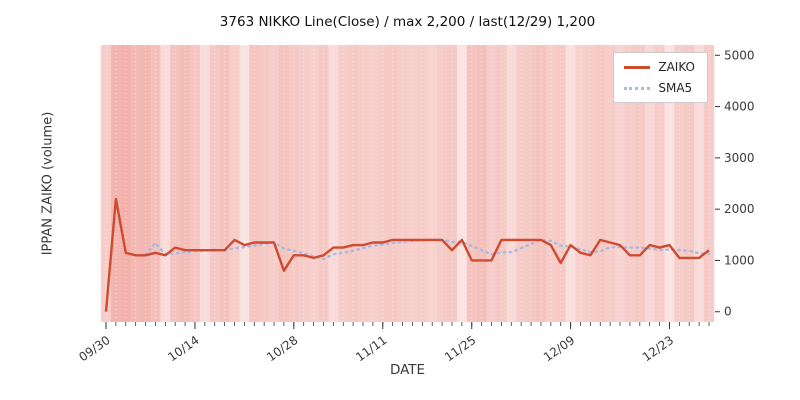 The image size is (800, 400). I want to click on legend-label-sma5: SMA5, so click(675, 88).